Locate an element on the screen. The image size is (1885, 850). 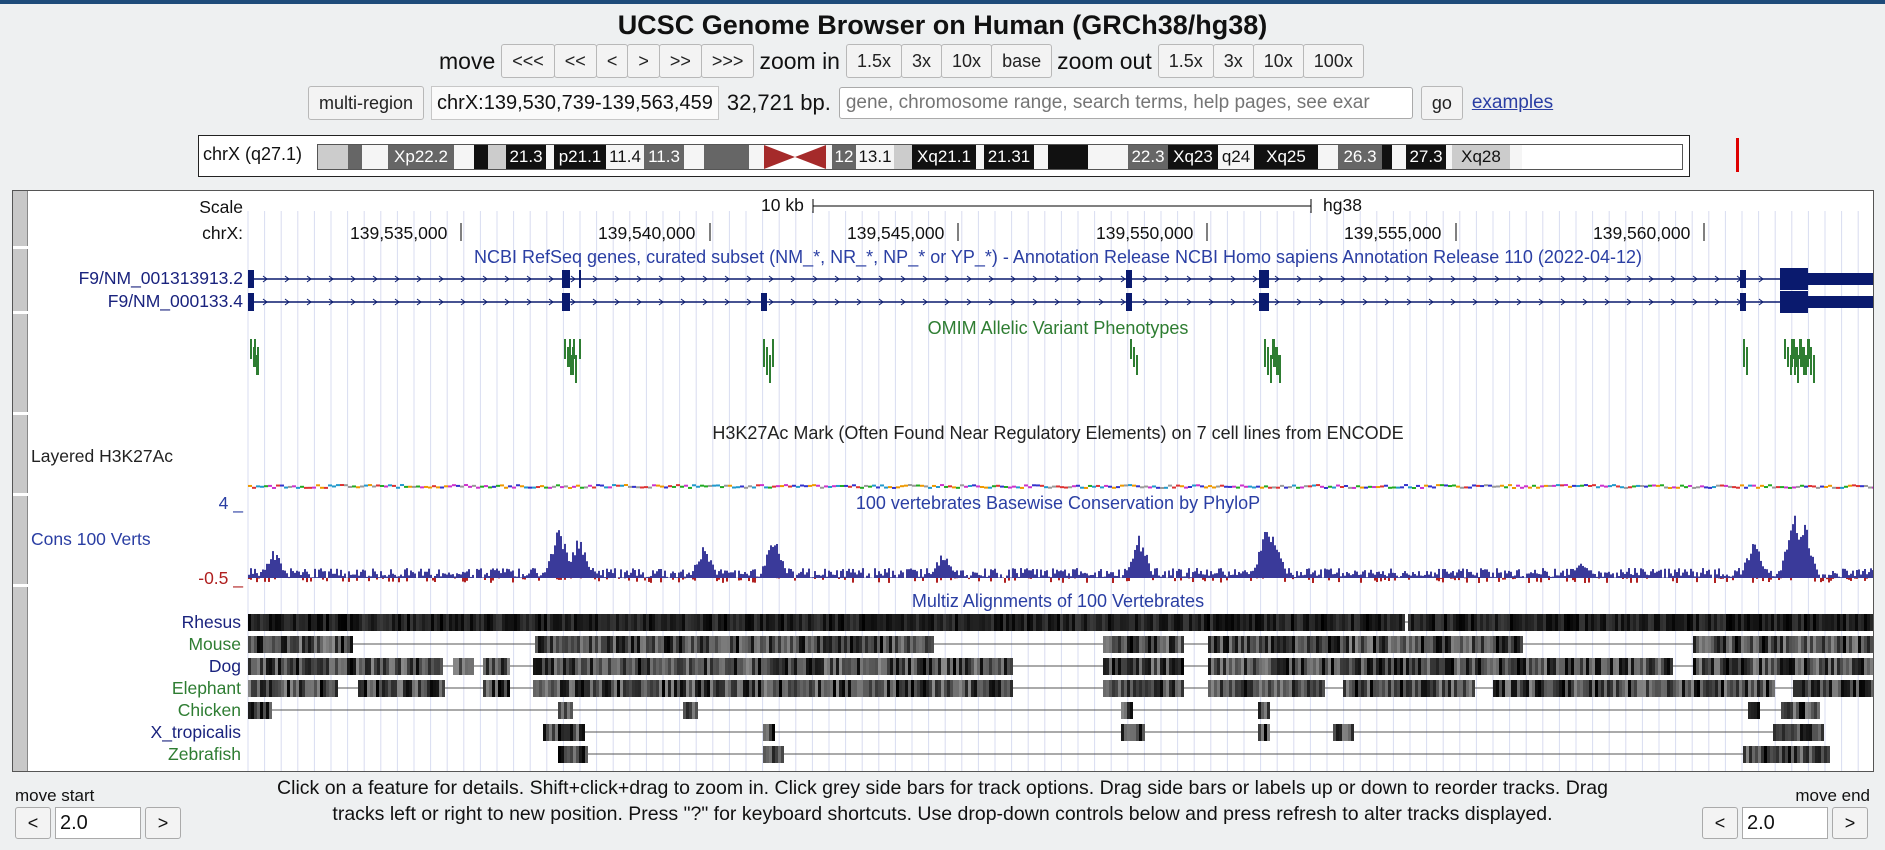
species-label-dog: Dog is located at coordinates (127, 666).